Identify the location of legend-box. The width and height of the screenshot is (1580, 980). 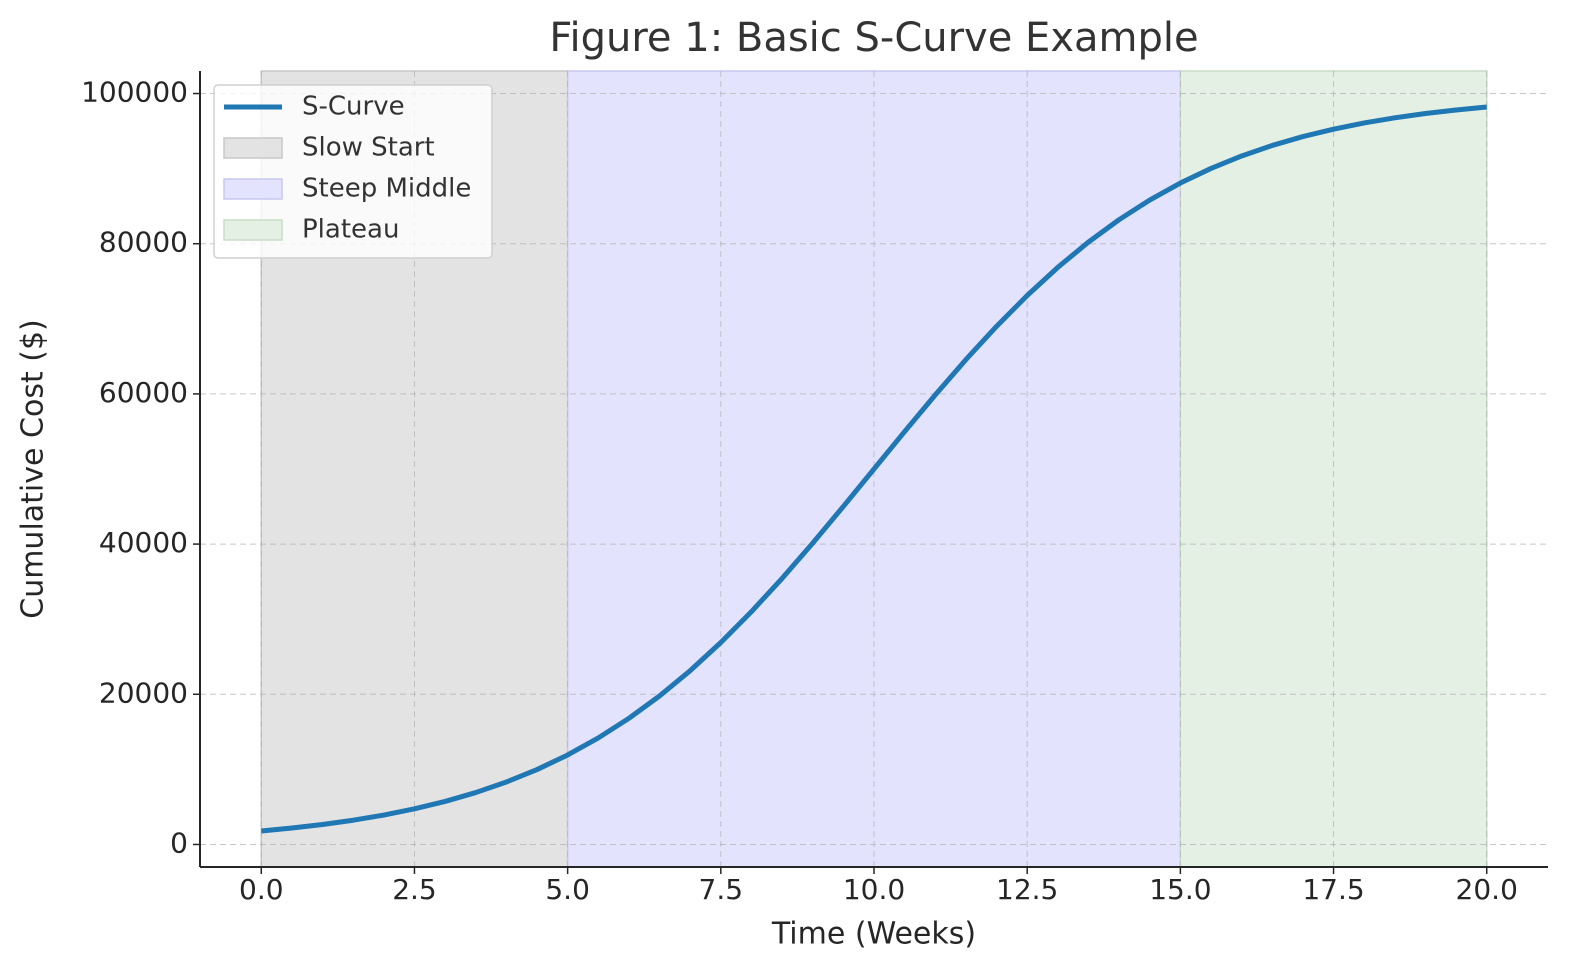
(353, 171).